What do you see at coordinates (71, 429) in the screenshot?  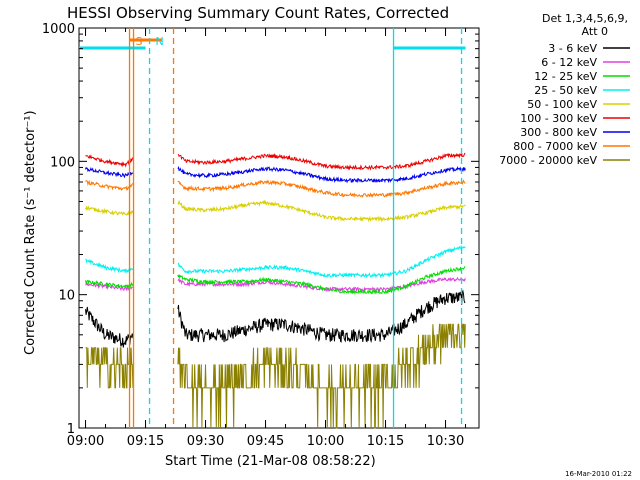 I see `y-tick-label: 1` at bounding box center [71, 429].